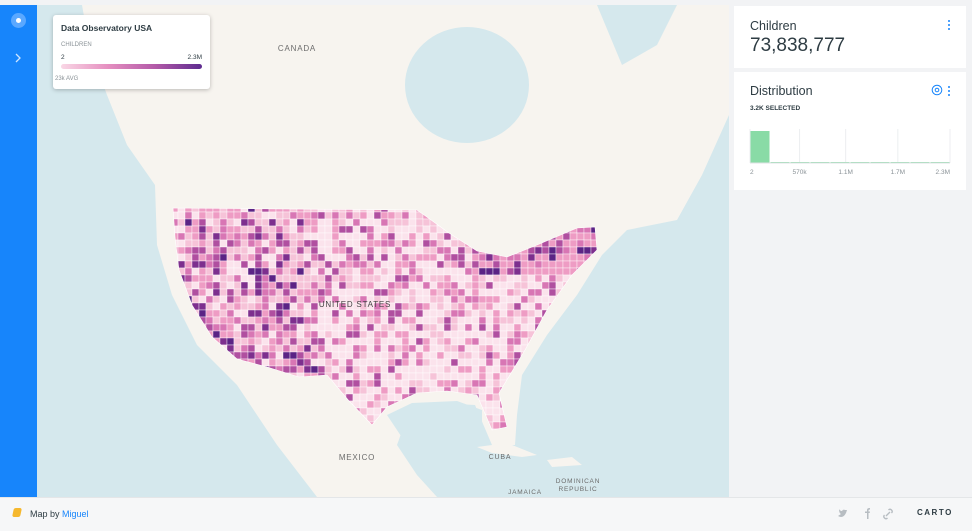  I want to click on map-label: JAMAICA, so click(525, 492).